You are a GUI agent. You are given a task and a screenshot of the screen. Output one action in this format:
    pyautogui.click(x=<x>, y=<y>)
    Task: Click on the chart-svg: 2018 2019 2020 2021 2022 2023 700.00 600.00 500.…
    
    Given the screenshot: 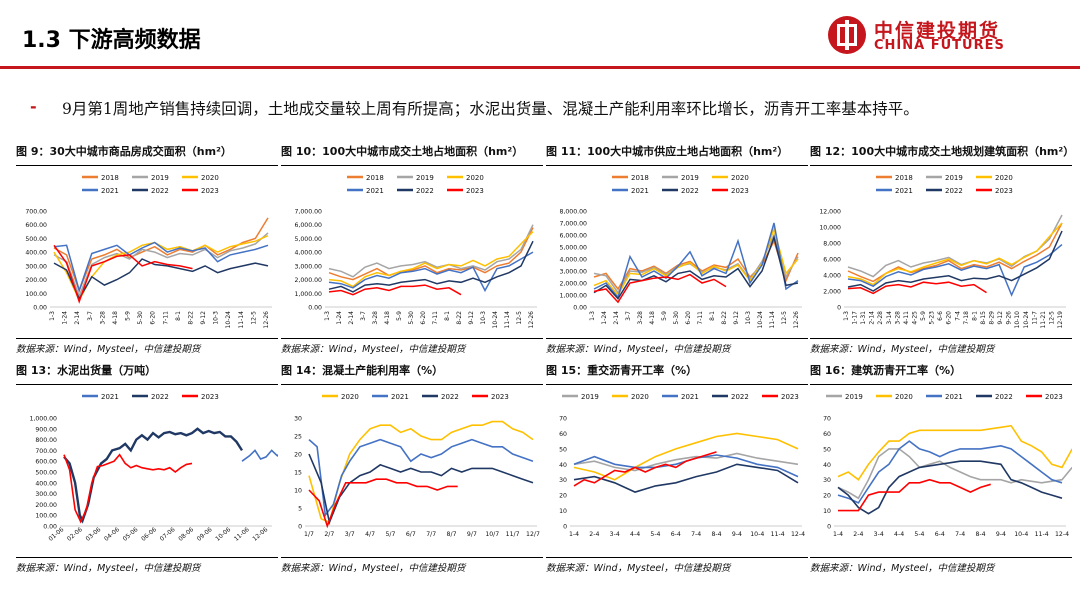 What is the action you would take?
    pyautogui.click(x=148, y=251)
    